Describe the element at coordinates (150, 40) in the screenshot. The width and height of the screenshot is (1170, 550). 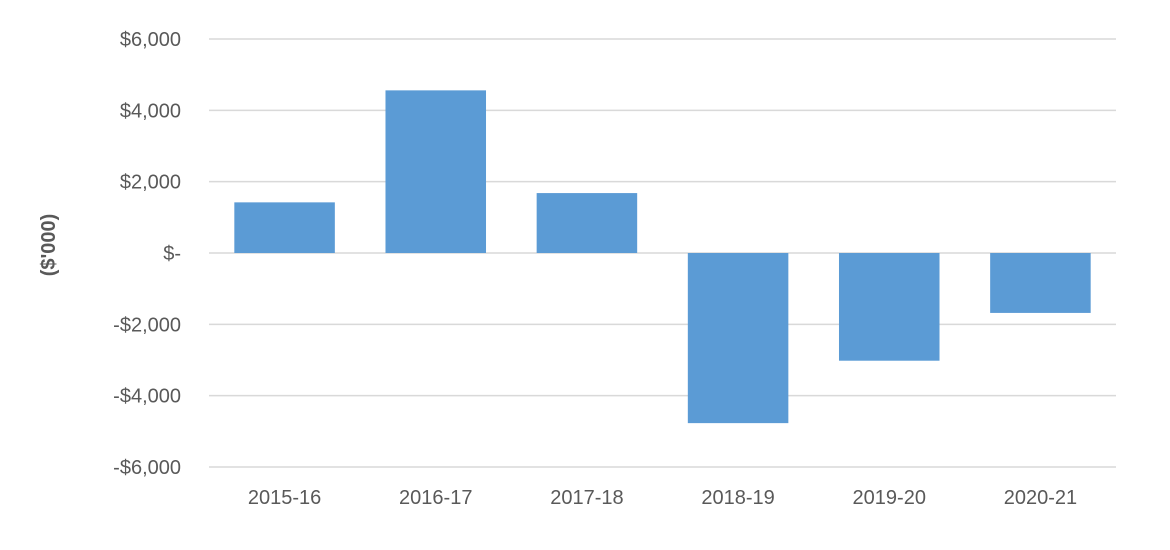
I see `y-tick-label: $6,000` at that location.